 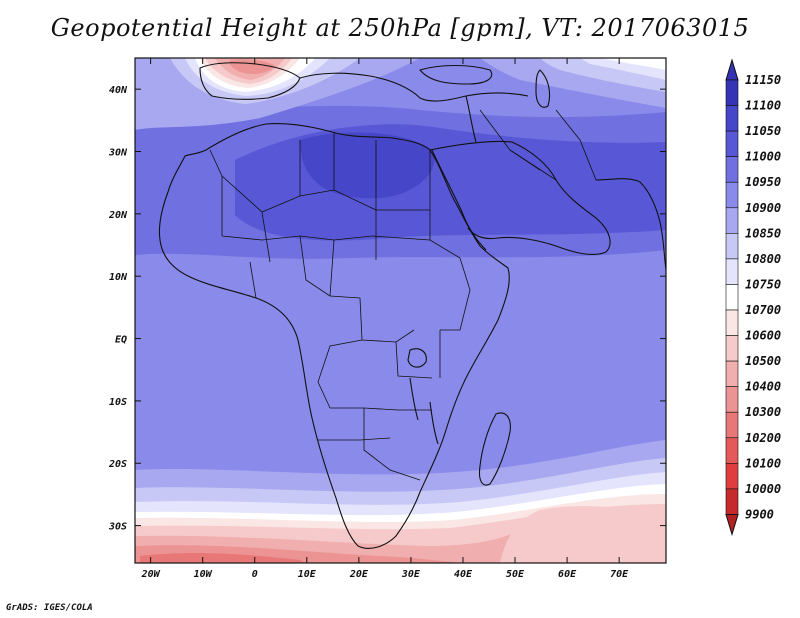 I want to click on band-10750-ne, so click(x=633, y=64).